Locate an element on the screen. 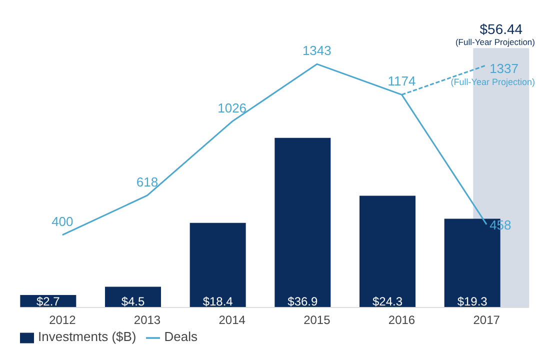 The height and width of the screenshot is (345, 539). x-tick-label: 2016 is located at coordinates (402, 319).